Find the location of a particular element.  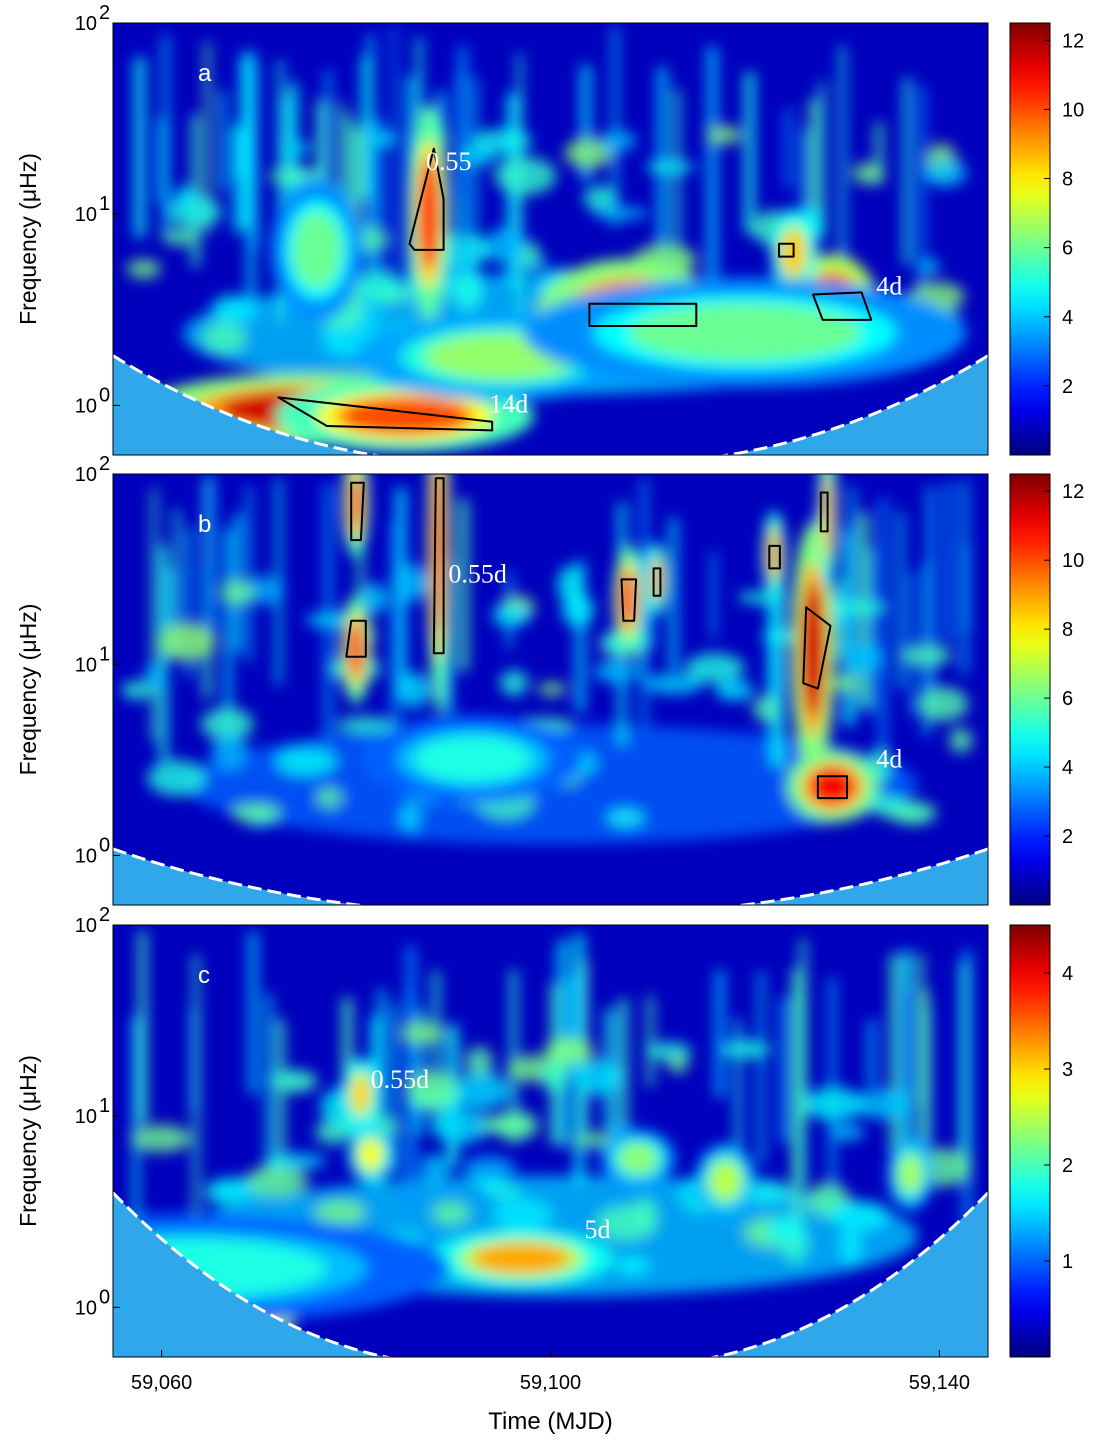

panel-label: c is located at coordinates (204, 975).